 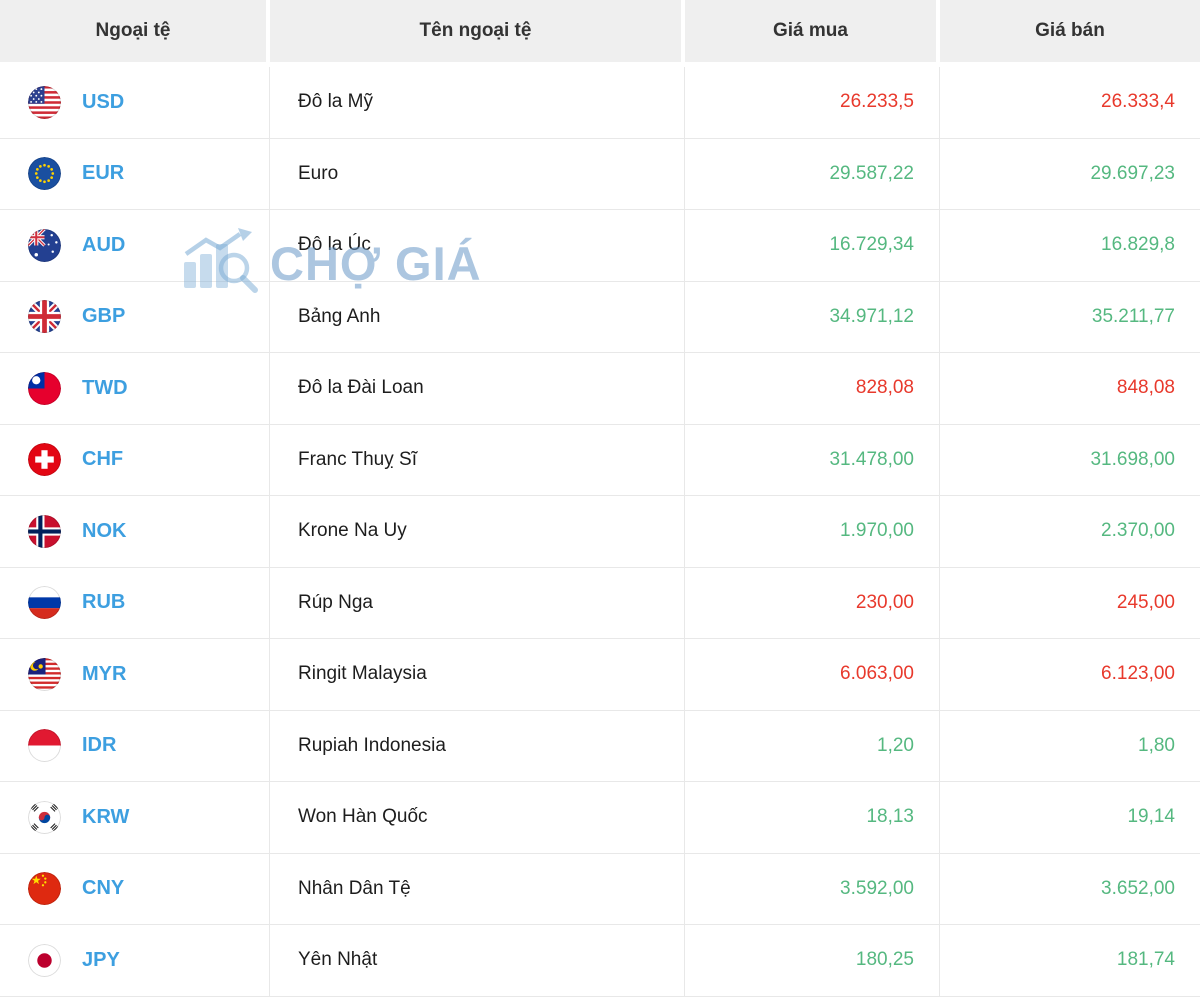 I want to click on table-row: KRW Won Hàn Quốc 18,13 19,14, so click(x=600, y=818).